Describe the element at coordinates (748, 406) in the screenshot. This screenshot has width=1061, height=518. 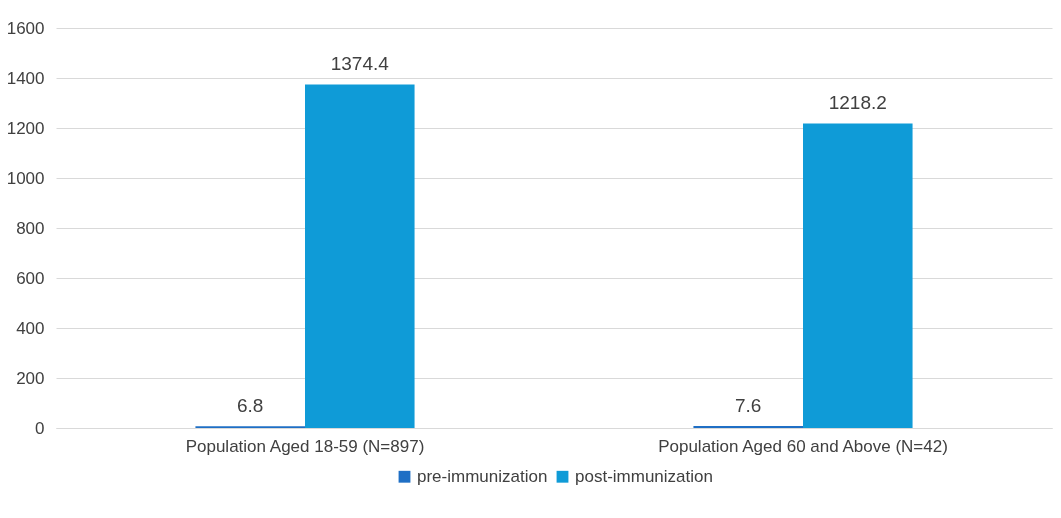
I see `data-label: 7.6` at that location.